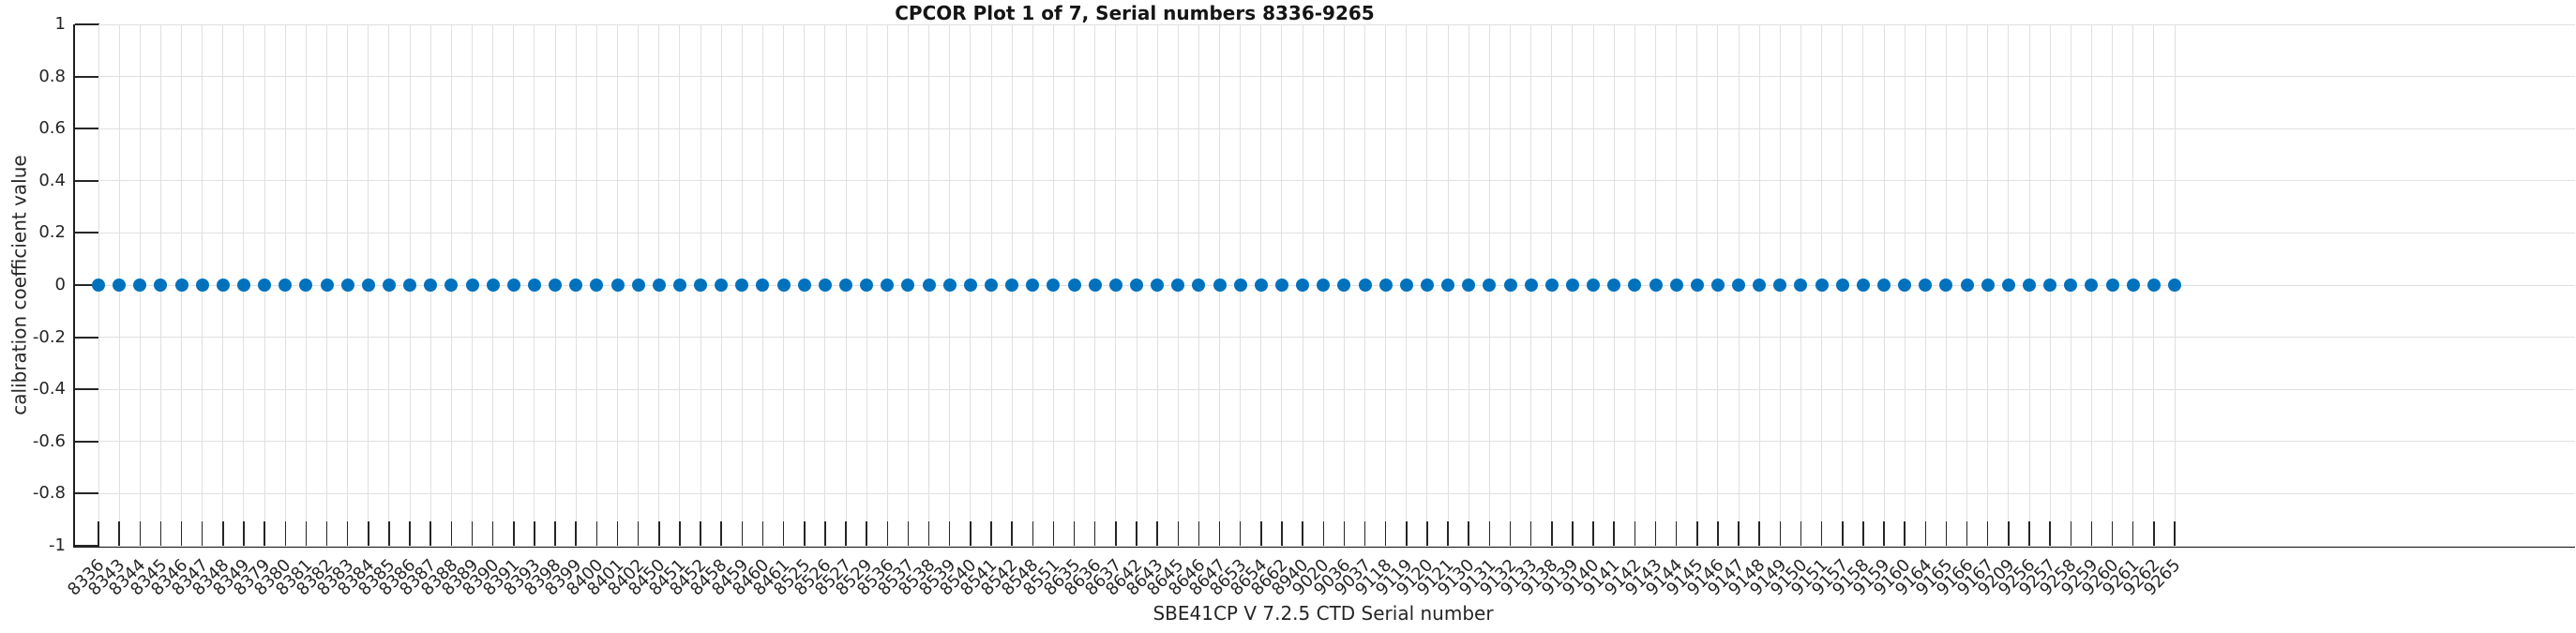 The width and height of the screenshot is (2576, 633). What do you see at coordinates (52, 128) in the screenshot?
I see `y-tick-label: 0.6` at bounding box center [52, 128].